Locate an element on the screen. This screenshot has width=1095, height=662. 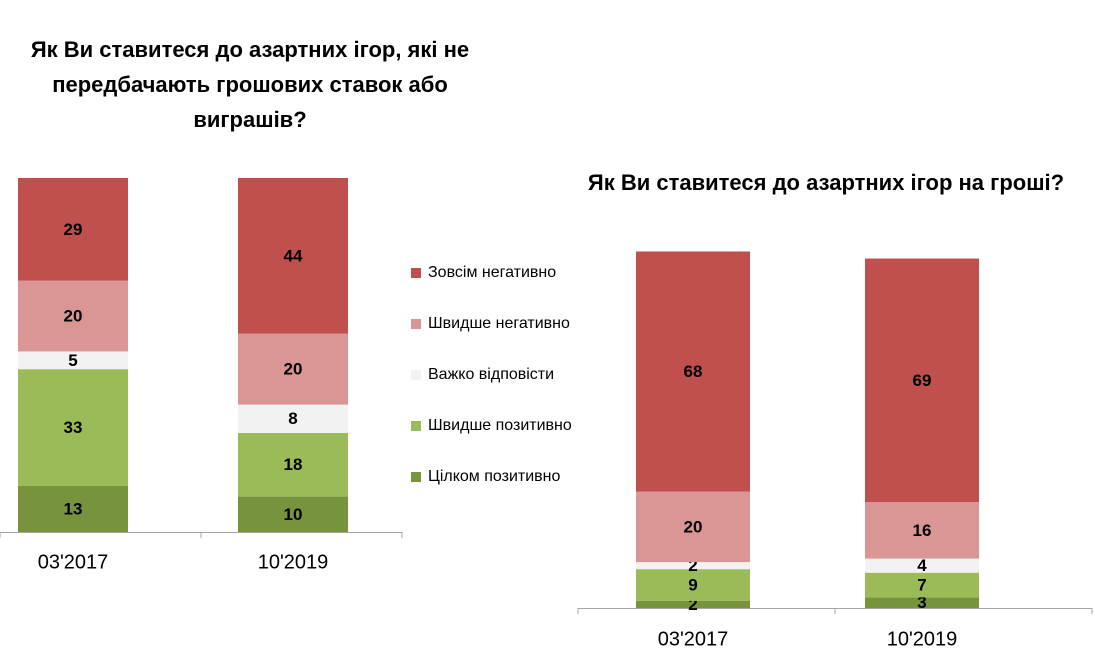
data-label: 33 is located at coordinates (73, 427).